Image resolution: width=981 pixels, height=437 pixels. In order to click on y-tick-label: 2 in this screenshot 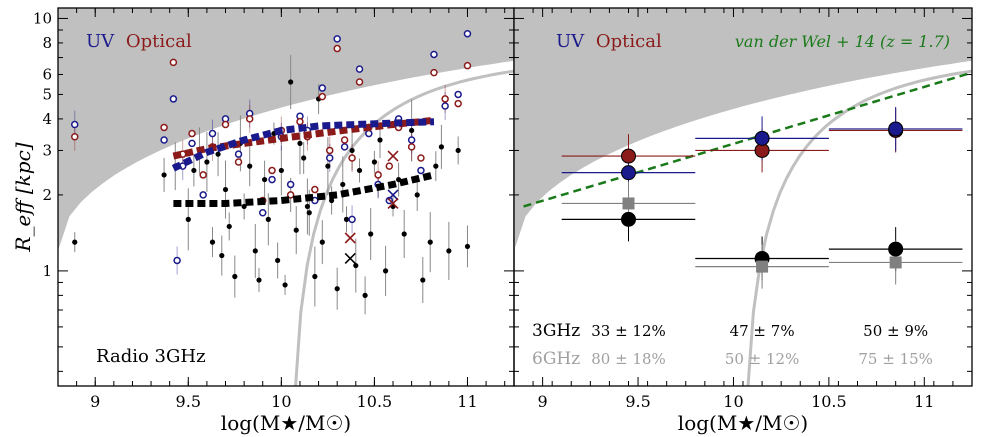, I will do `click(47, 195)`.